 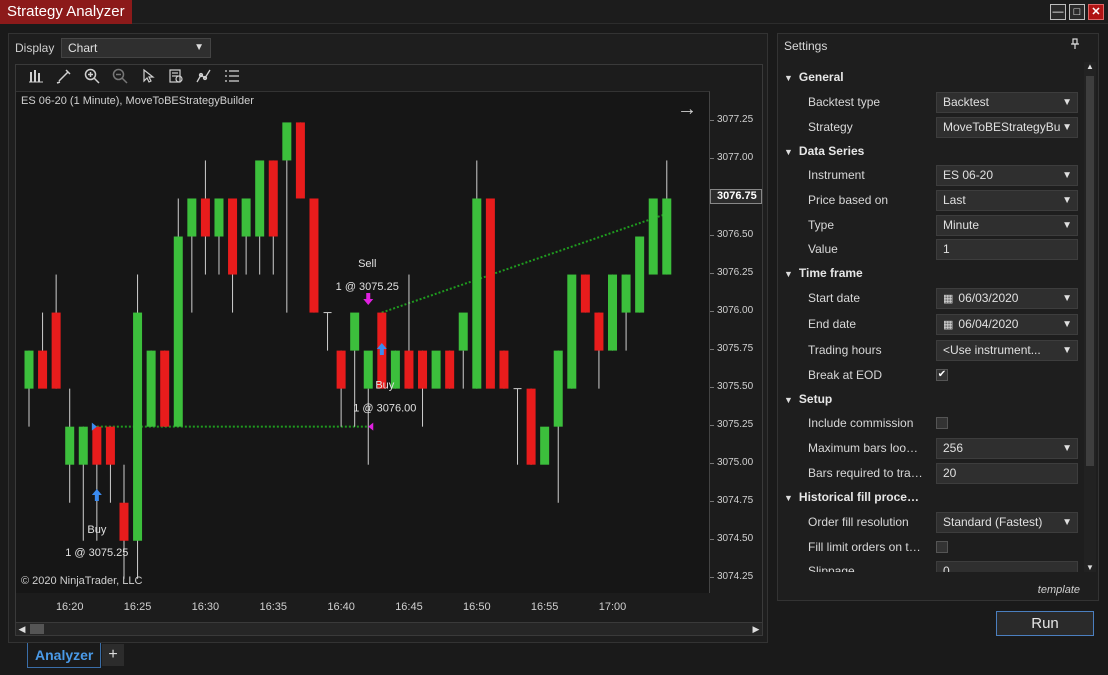 I want to click on value-label: Value, so click(x=823, y=249).